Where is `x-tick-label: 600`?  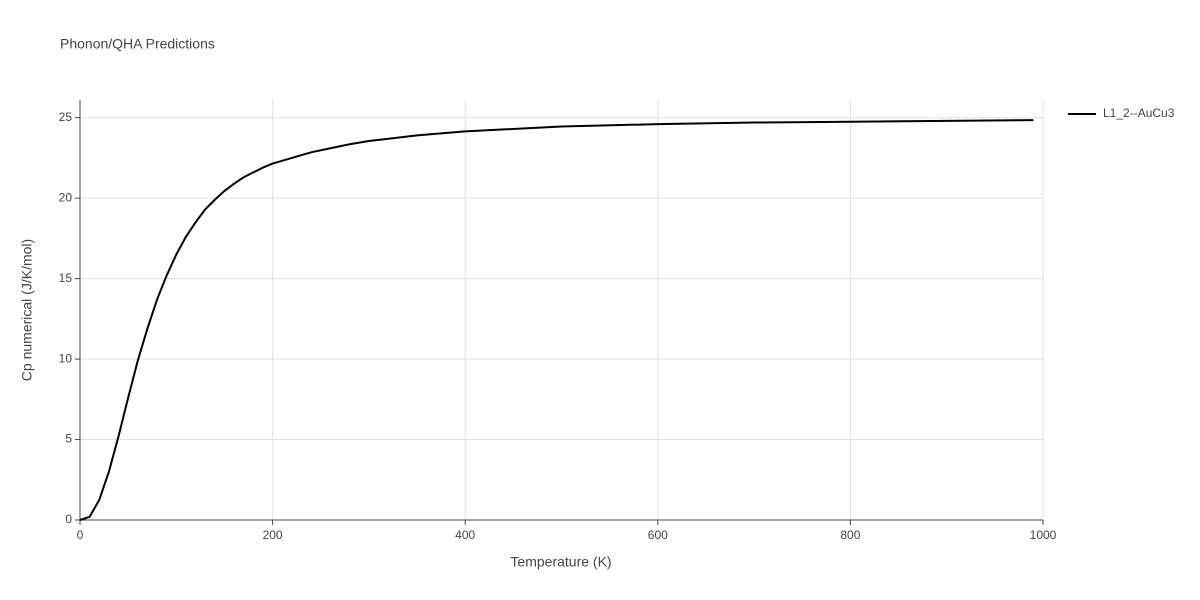
x-tick-label: 600 is located at coordinates (658, 535).